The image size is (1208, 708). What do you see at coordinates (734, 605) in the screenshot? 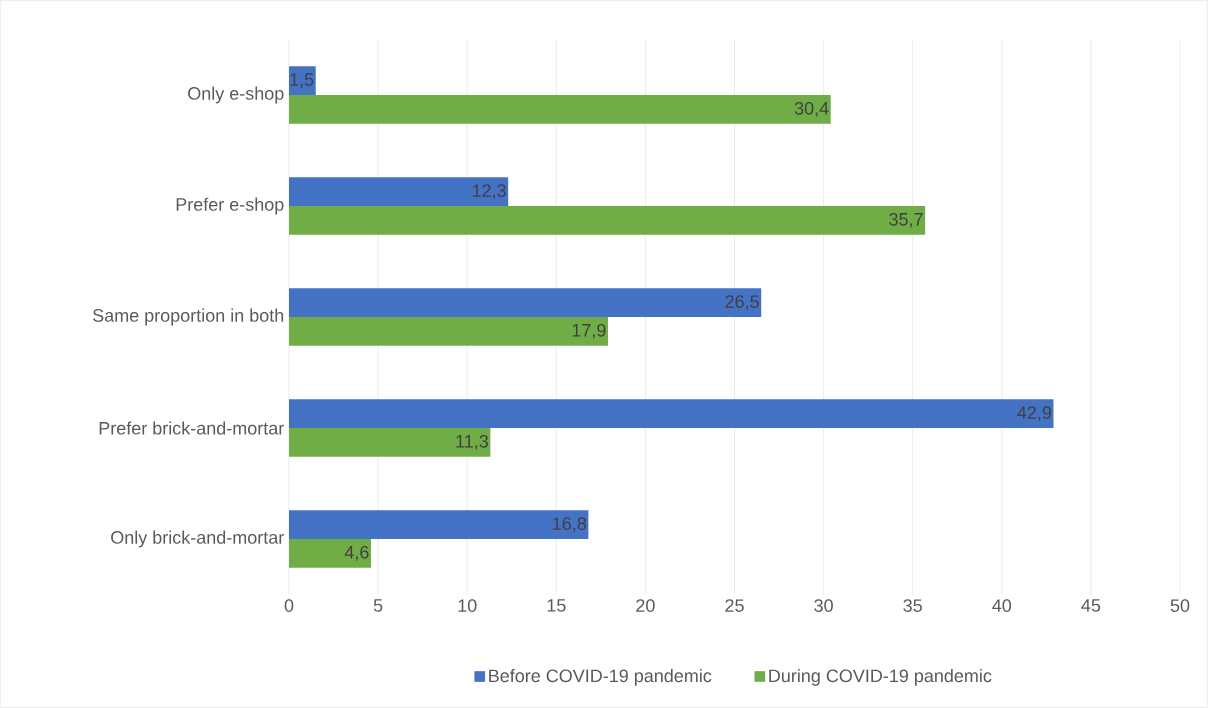
I see `x-tick-label: 25` at bounding box center [734, 605].